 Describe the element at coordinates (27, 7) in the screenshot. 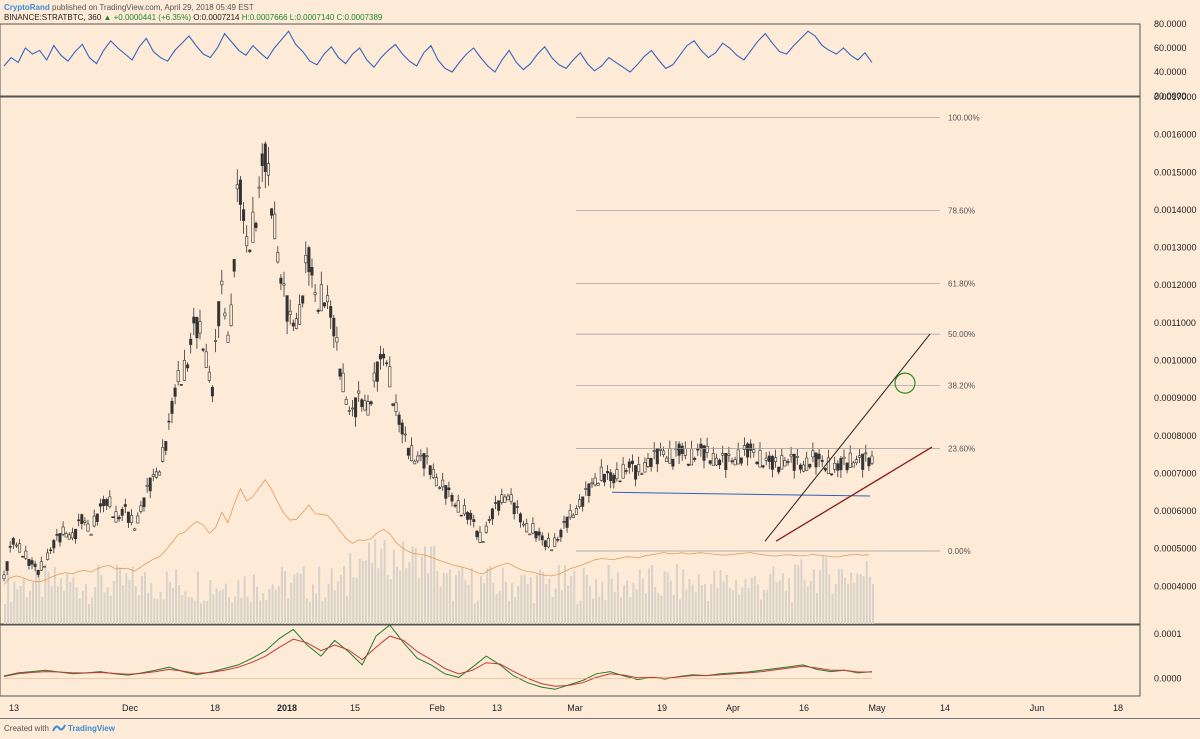

I see `author-name: CryptoRand` at that location.